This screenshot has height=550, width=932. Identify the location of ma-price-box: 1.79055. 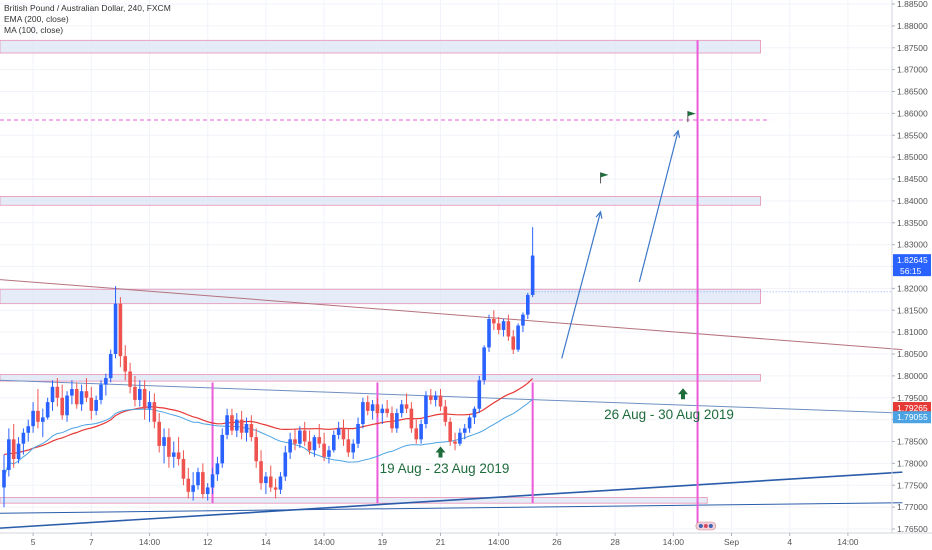
(912, 417).